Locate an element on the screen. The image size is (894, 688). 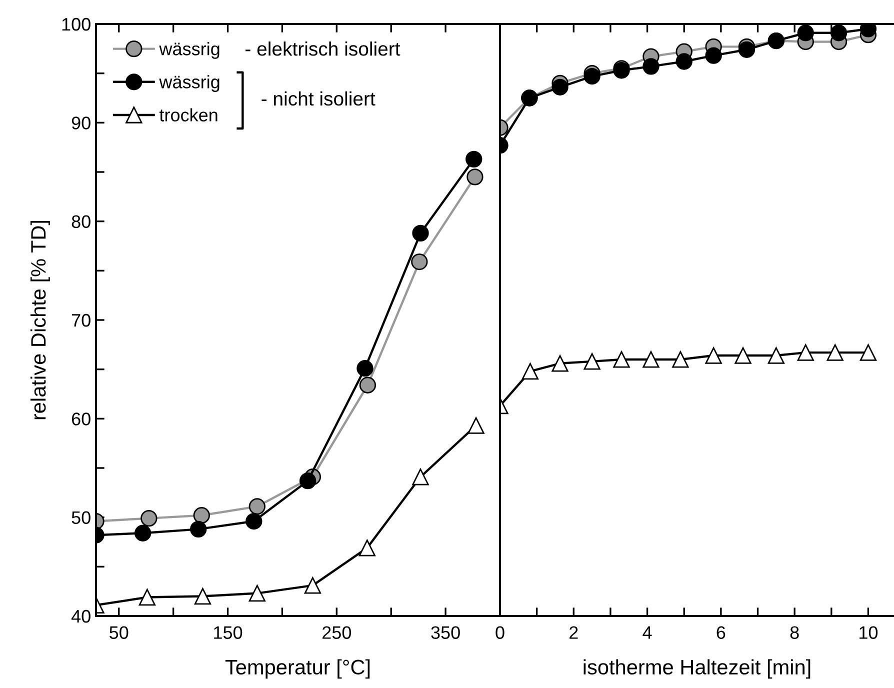
annotation: - elektrisch isoliert is located at coordinates (323, 48).